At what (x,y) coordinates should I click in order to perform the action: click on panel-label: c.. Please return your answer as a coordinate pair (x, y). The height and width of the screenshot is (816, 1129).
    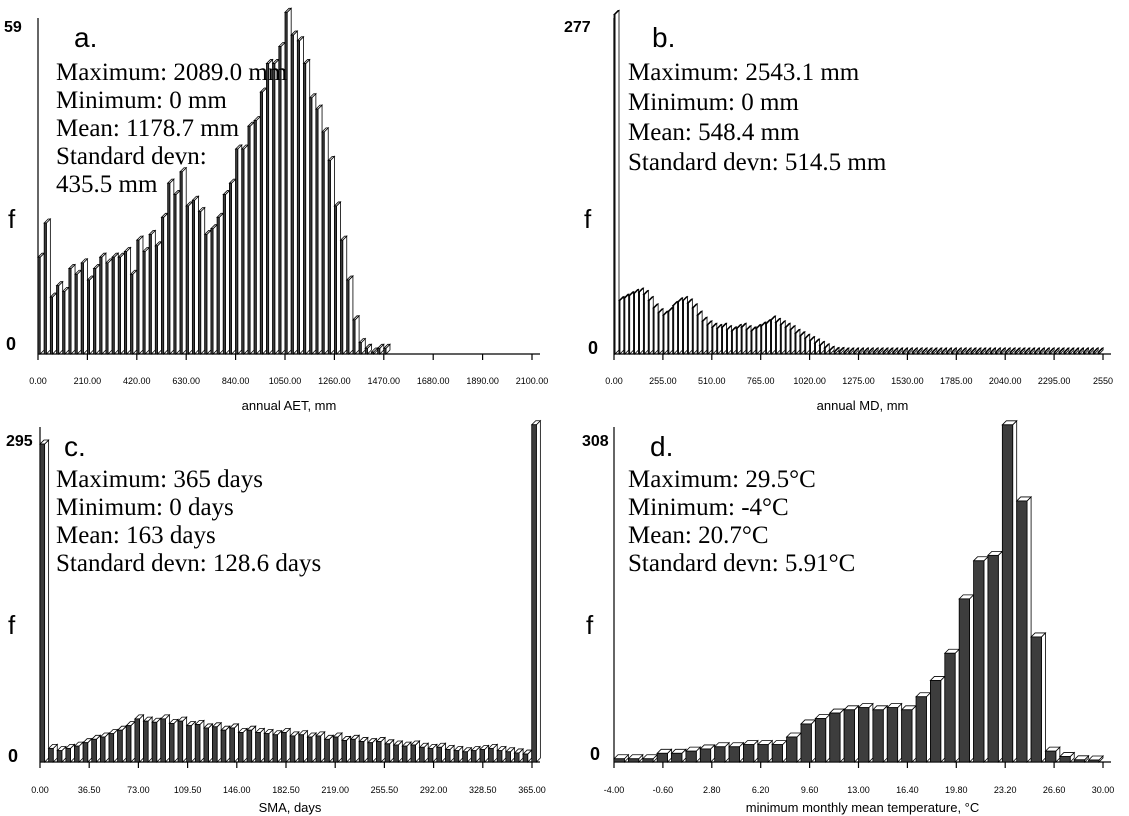
    Looking at the image, I should click on (75, 446).